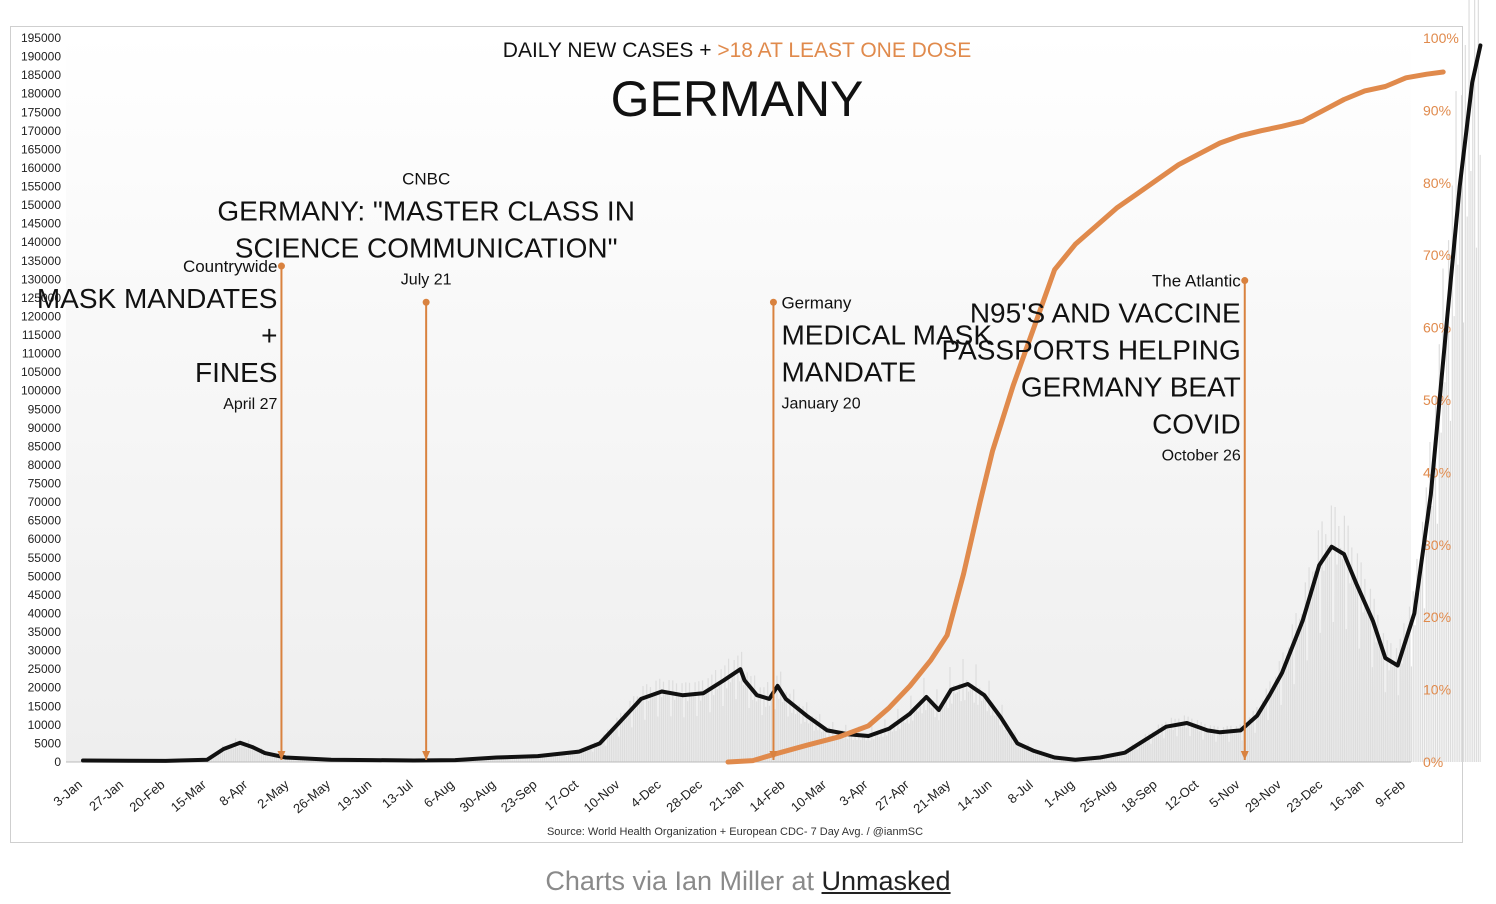 The image size is (1496, 904). Describe the element at coordinates (478, 796) in the screenshot. I see `x-tick-label: 30-Aug` at that location.